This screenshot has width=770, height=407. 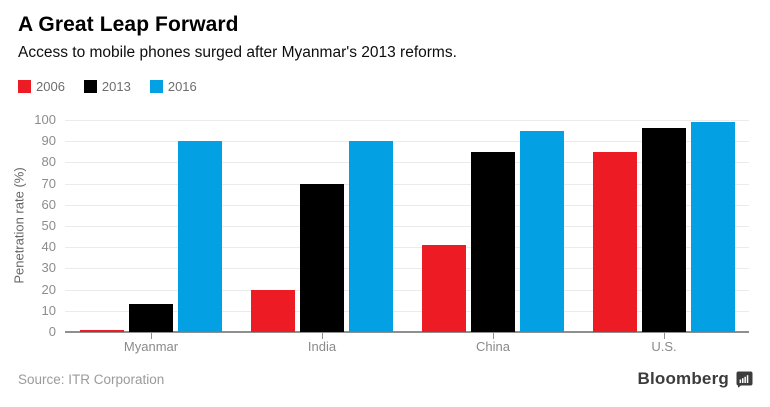 I want to click on bar-2006-China, so click(x=444, y=288).